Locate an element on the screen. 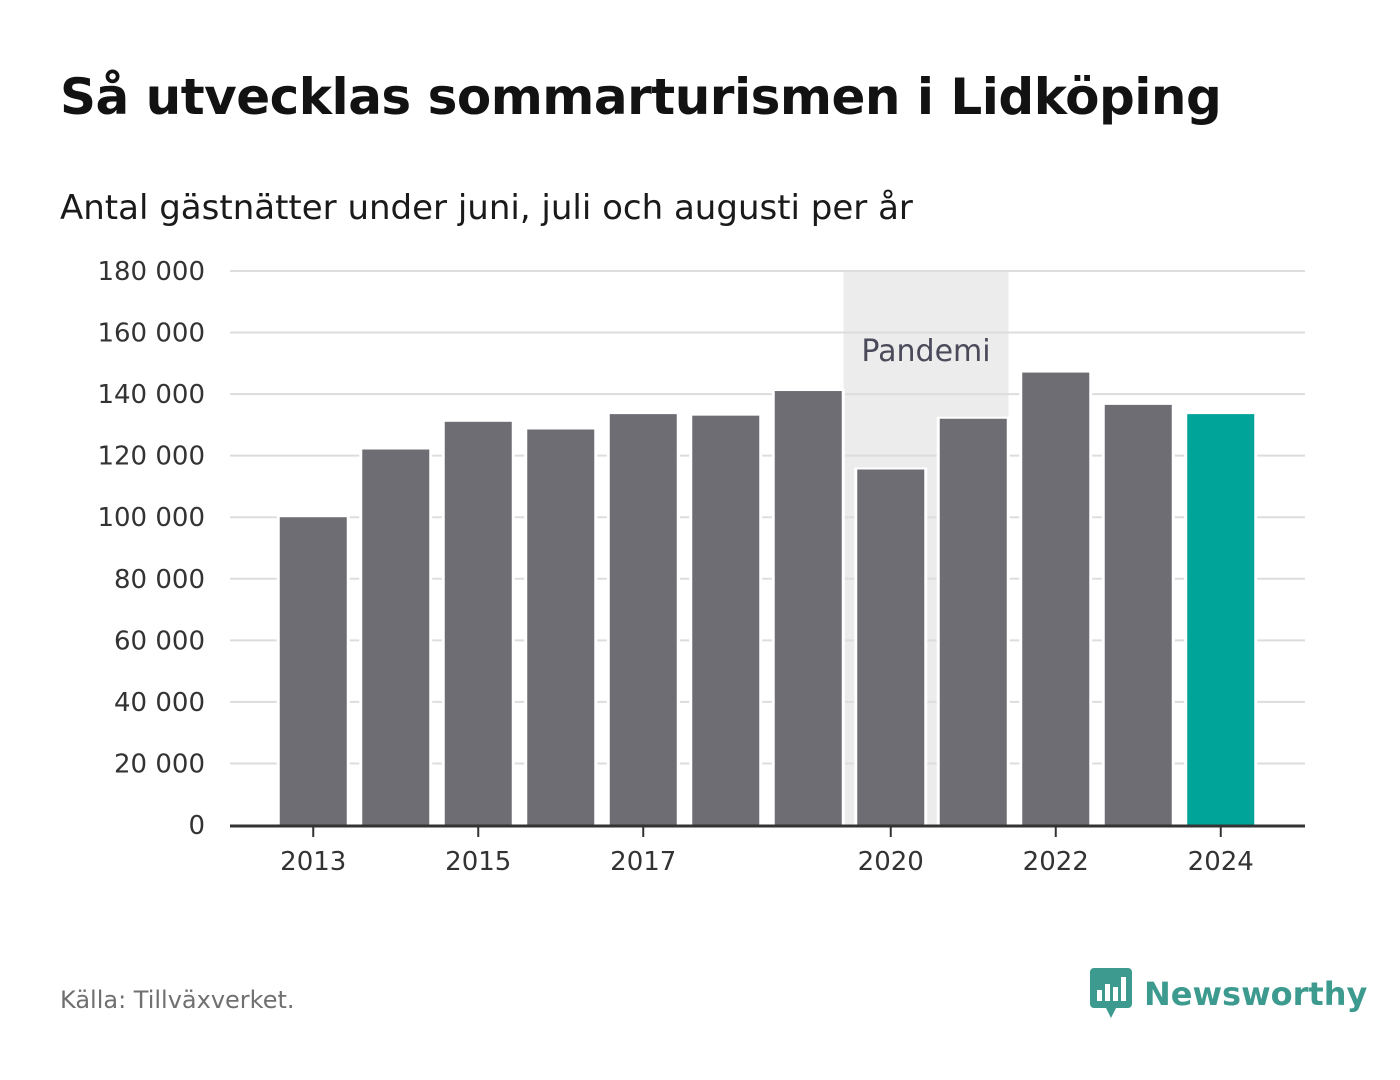 Image resolution: width=1400 pixels, height=1080 pixels. x-tick-label: 2015 is located at coordinates (478, 862).